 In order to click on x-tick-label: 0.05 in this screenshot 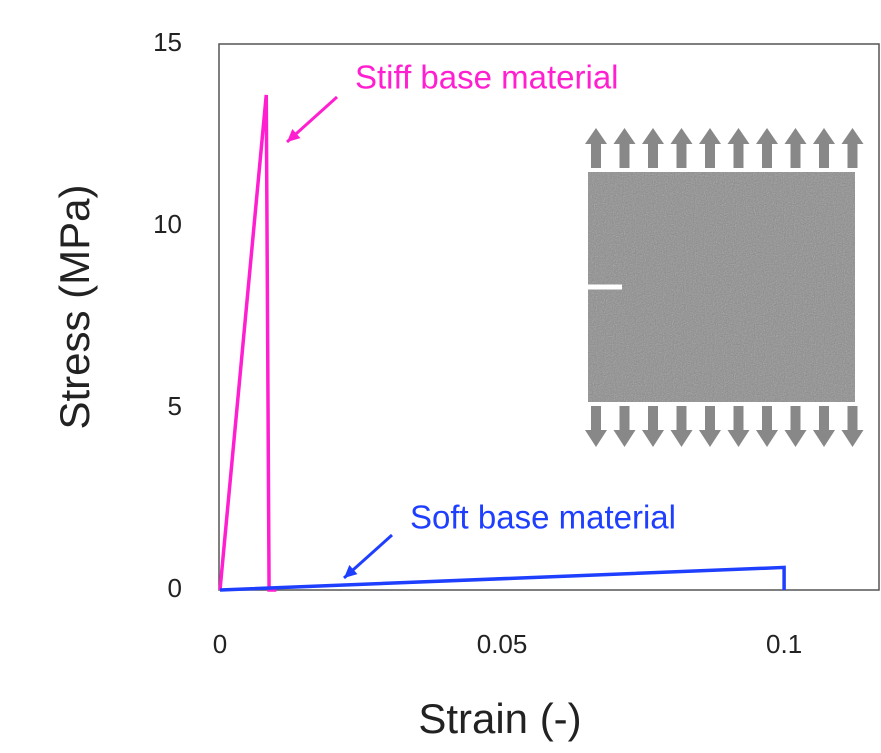, I will do `click(502, 644)`.